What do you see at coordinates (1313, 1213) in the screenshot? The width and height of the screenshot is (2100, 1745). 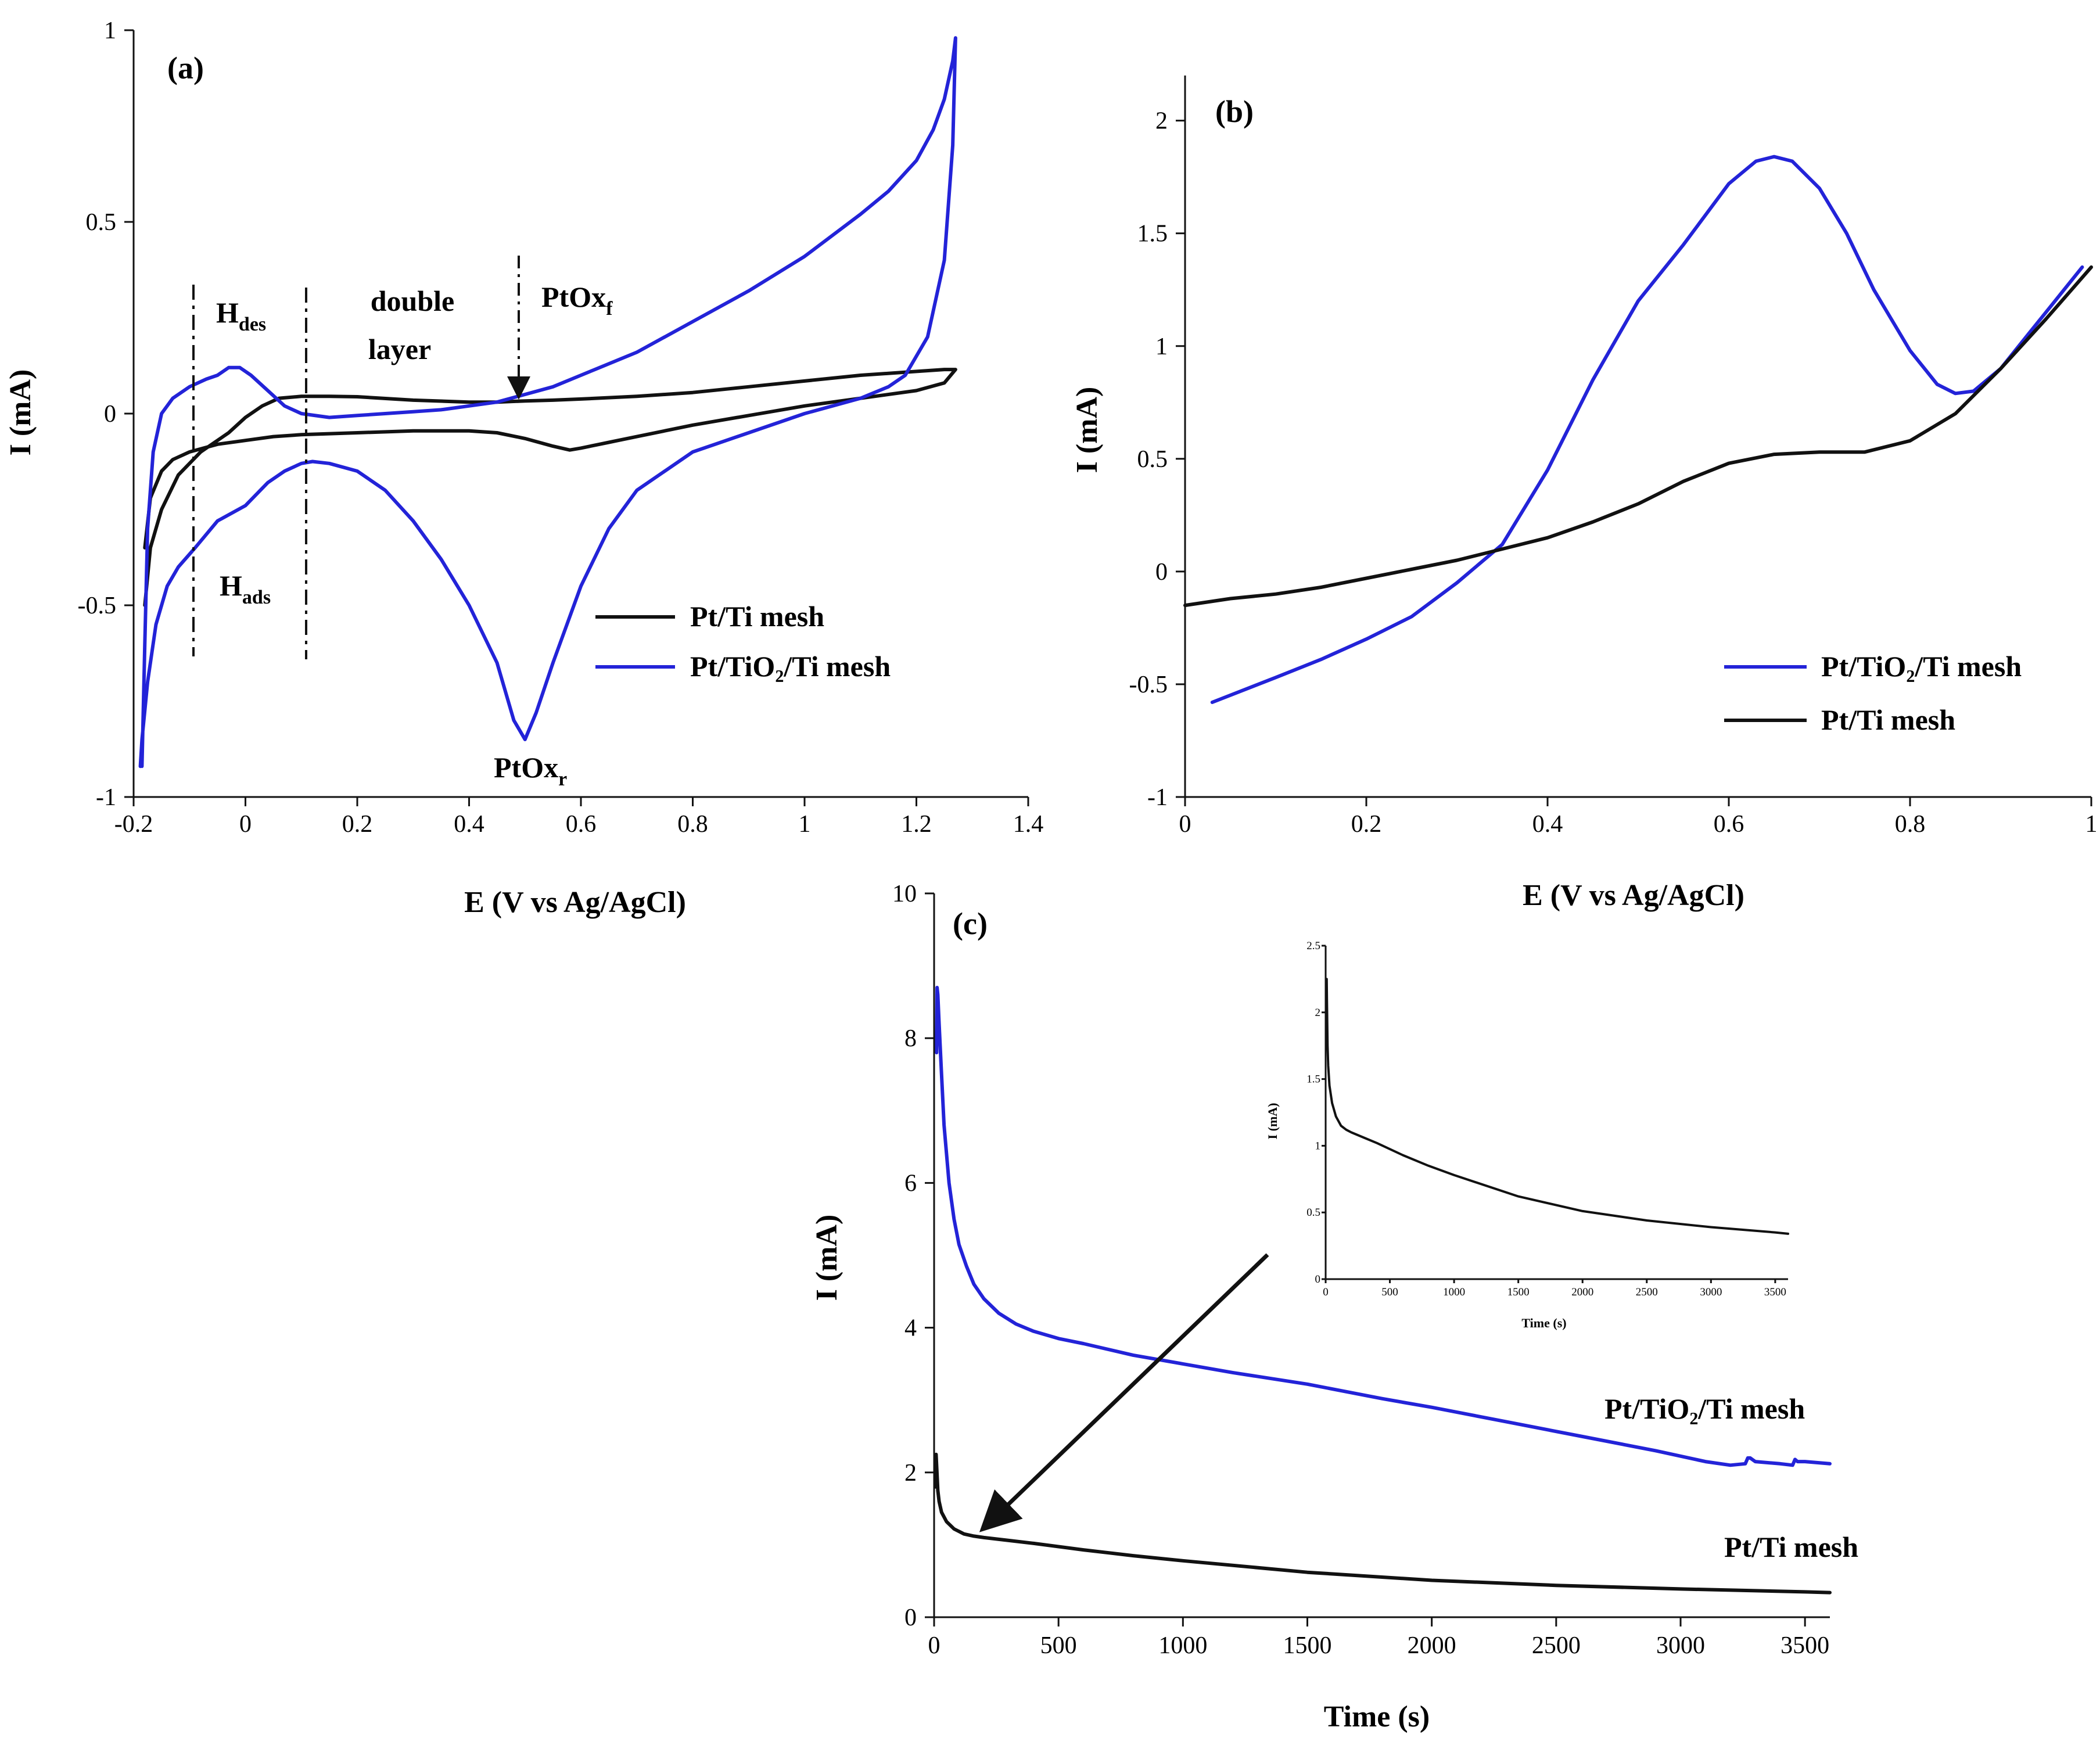 I see `inset-ytick-label: 0.5` at bounding box center [1313, 1213].